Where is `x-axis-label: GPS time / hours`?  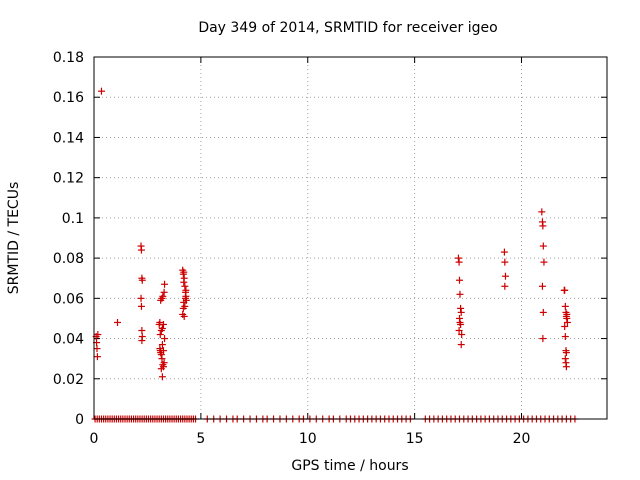 x-axis-label: GPS time / hours is located at coordinates (349, 466).